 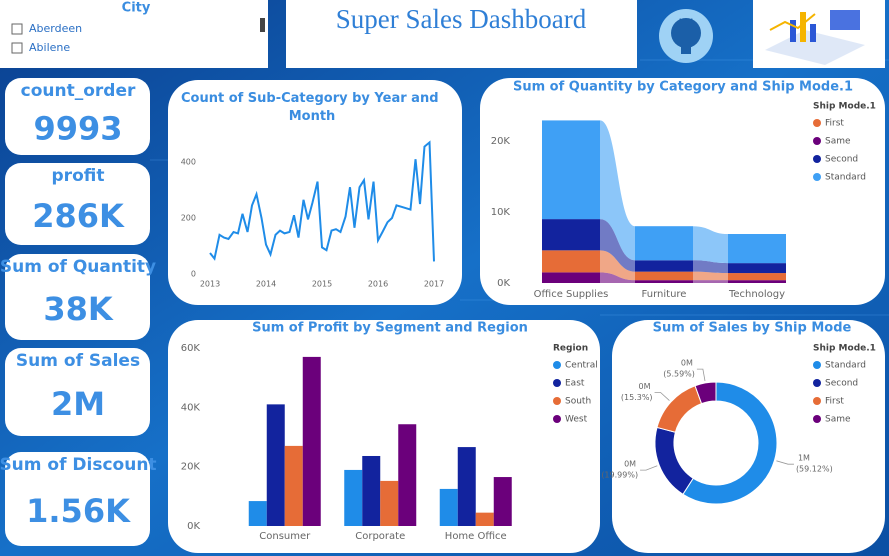 What do you see at coordinates (193, 274) in the screenshot?
I see `y-tick-label: 0` at bounding box center [193, 274].